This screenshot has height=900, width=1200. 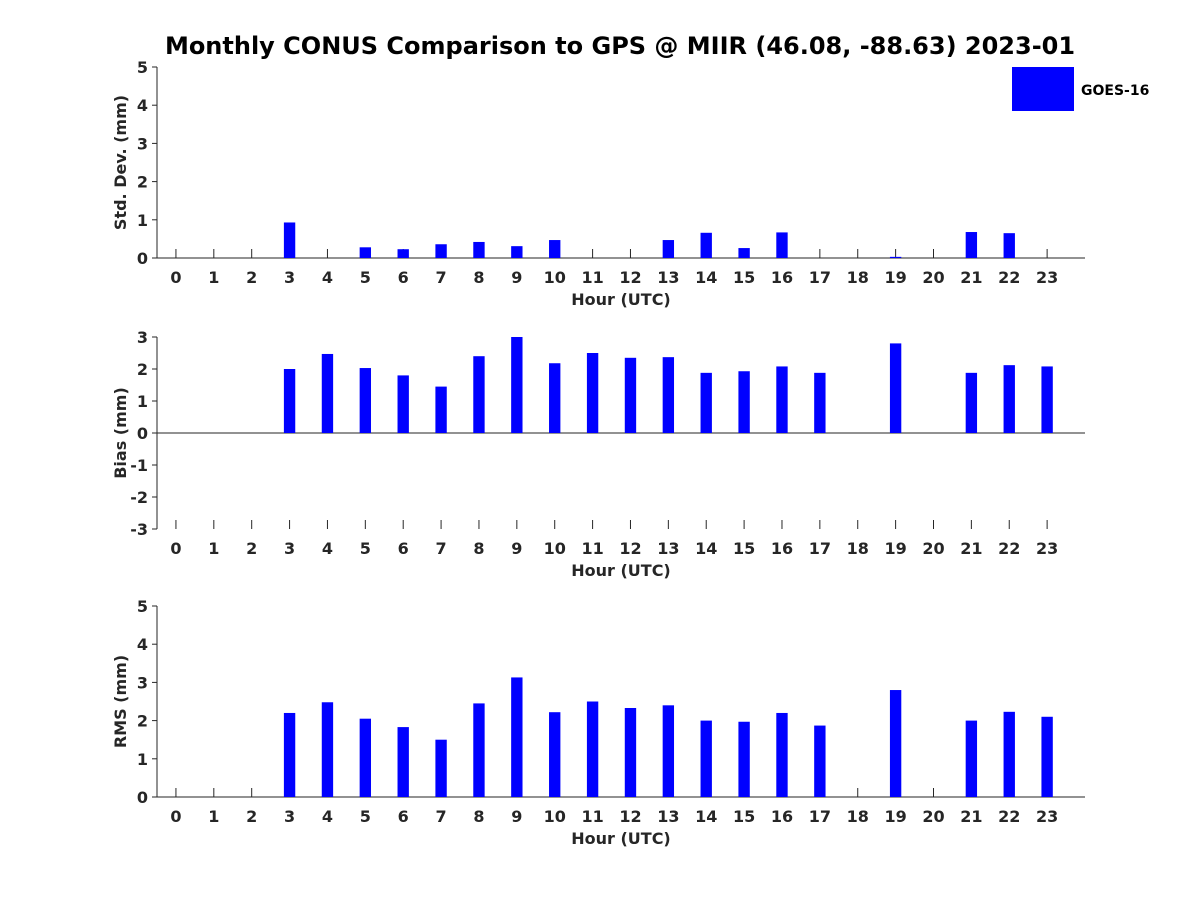 I want to click on legend-label: GOES-16, so click(x=1115, y=91).